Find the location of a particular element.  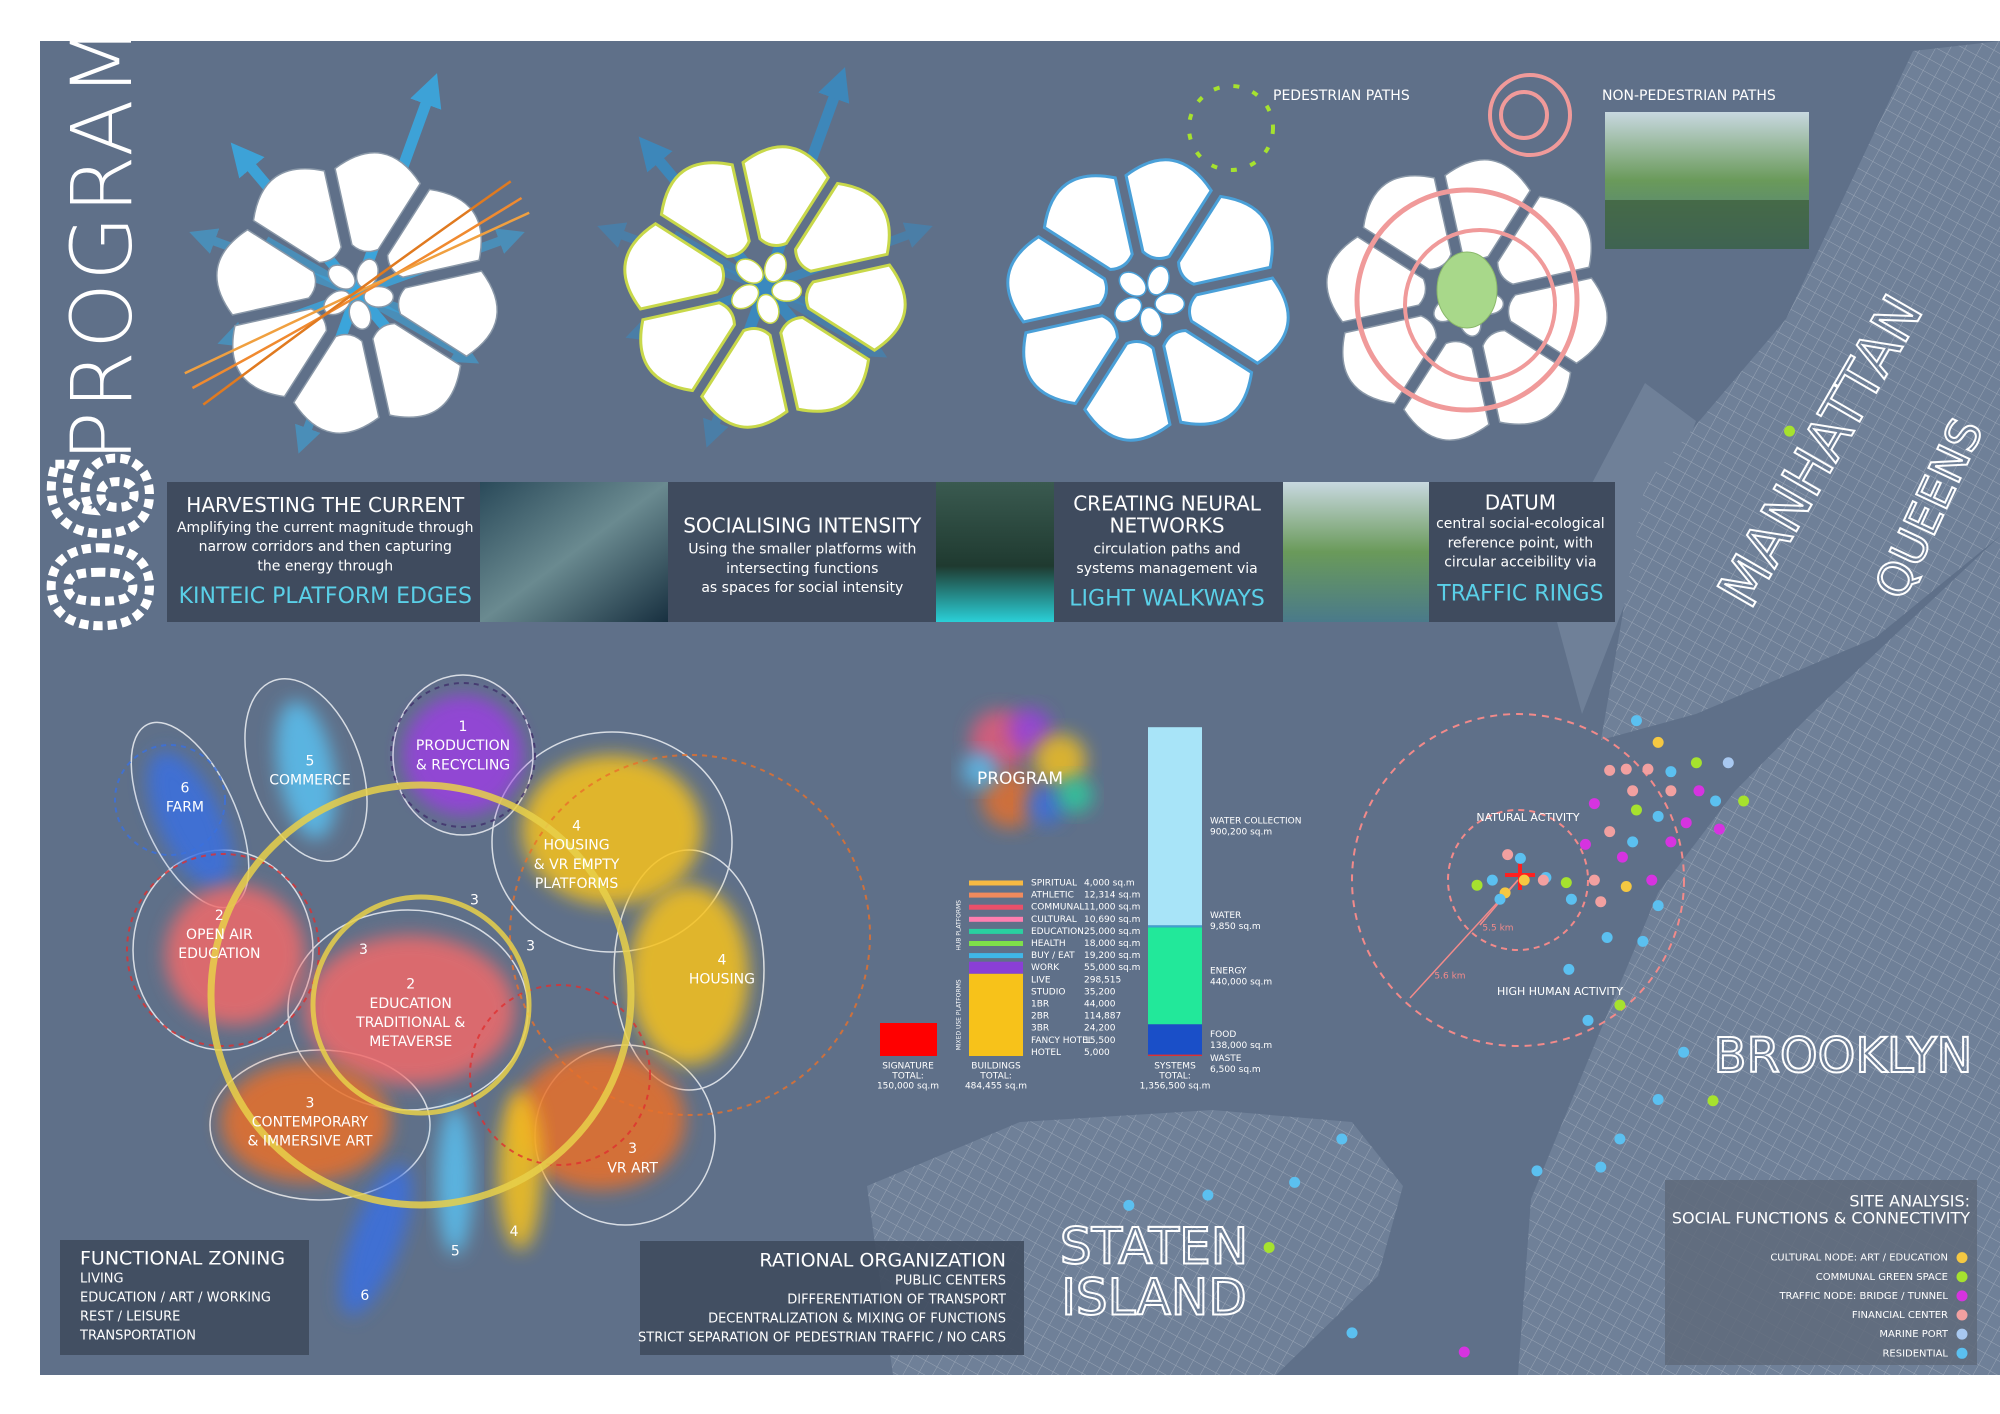

non-pedestrian-icon is located at coordinates (1524, 115).